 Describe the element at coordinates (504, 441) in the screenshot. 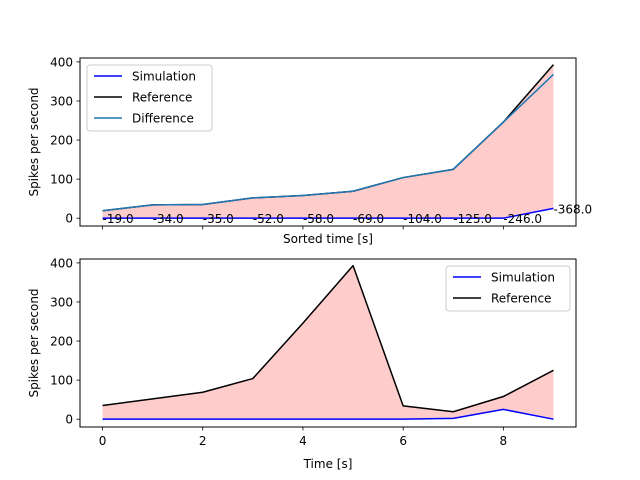

I see `x-tick-label: 8` at that location.